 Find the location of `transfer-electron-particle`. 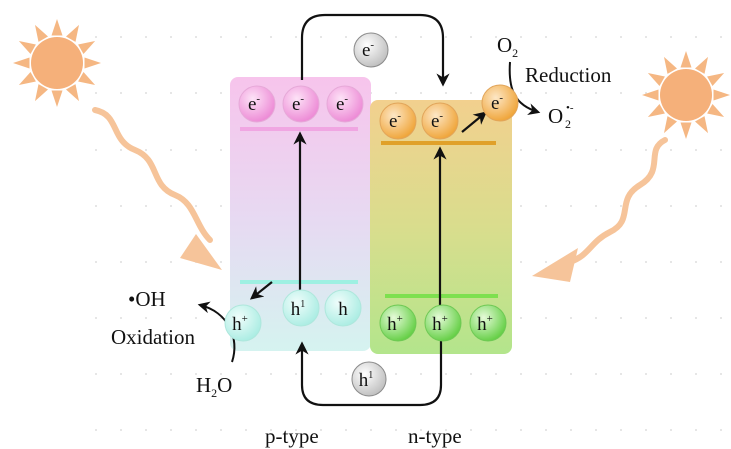

transfer-electron-particle is located at coordinates (371, 50).